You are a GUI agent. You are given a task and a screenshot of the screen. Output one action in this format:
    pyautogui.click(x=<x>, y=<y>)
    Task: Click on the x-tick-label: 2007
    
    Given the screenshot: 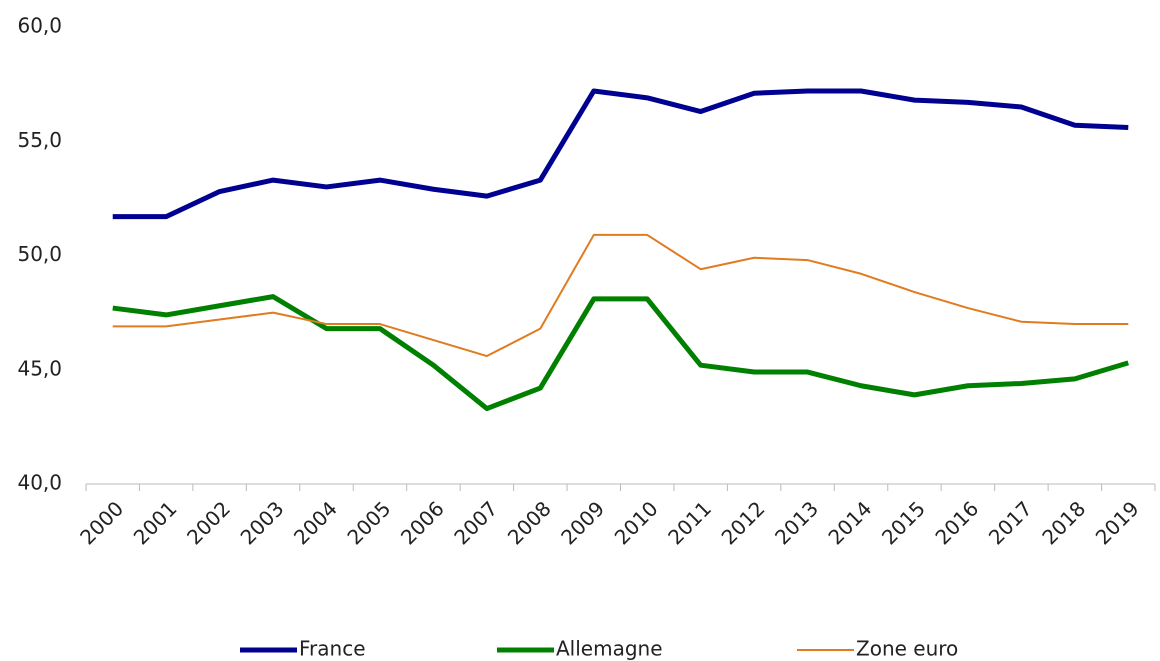 What is the action you would take?
    pyautogui.click(x=475, y=522)
    